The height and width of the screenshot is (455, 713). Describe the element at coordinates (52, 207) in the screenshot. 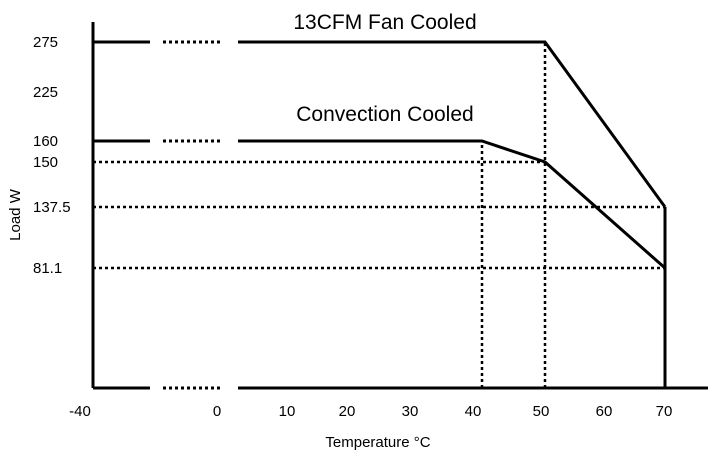

I see `y-tick-label: 137.5` at that location.